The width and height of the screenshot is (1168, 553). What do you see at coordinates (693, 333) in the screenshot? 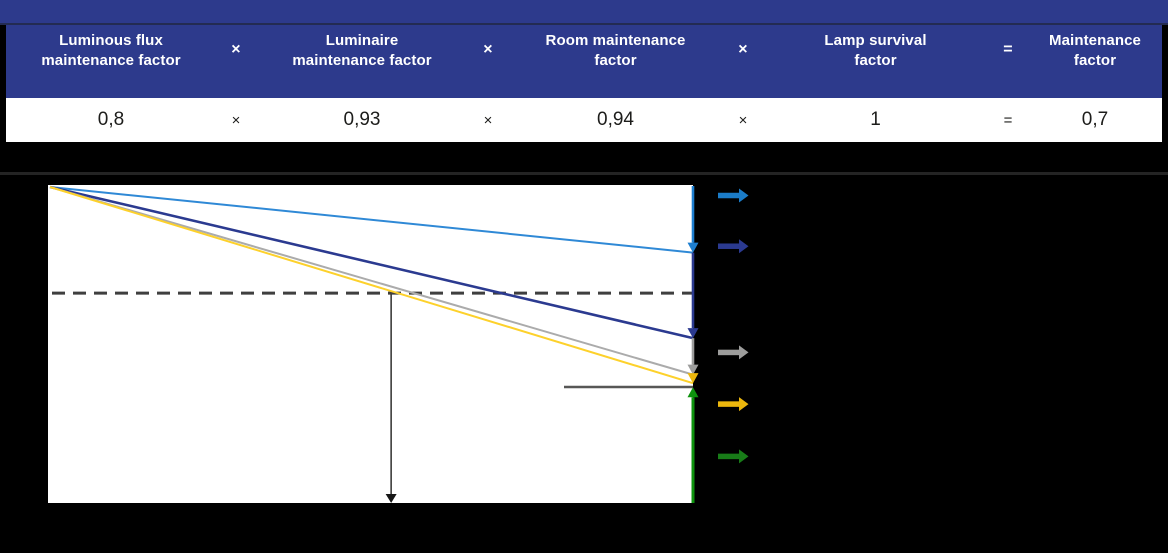
I see `luminaire-loss-segment-arrowhead` at bounding box center [693, 333].